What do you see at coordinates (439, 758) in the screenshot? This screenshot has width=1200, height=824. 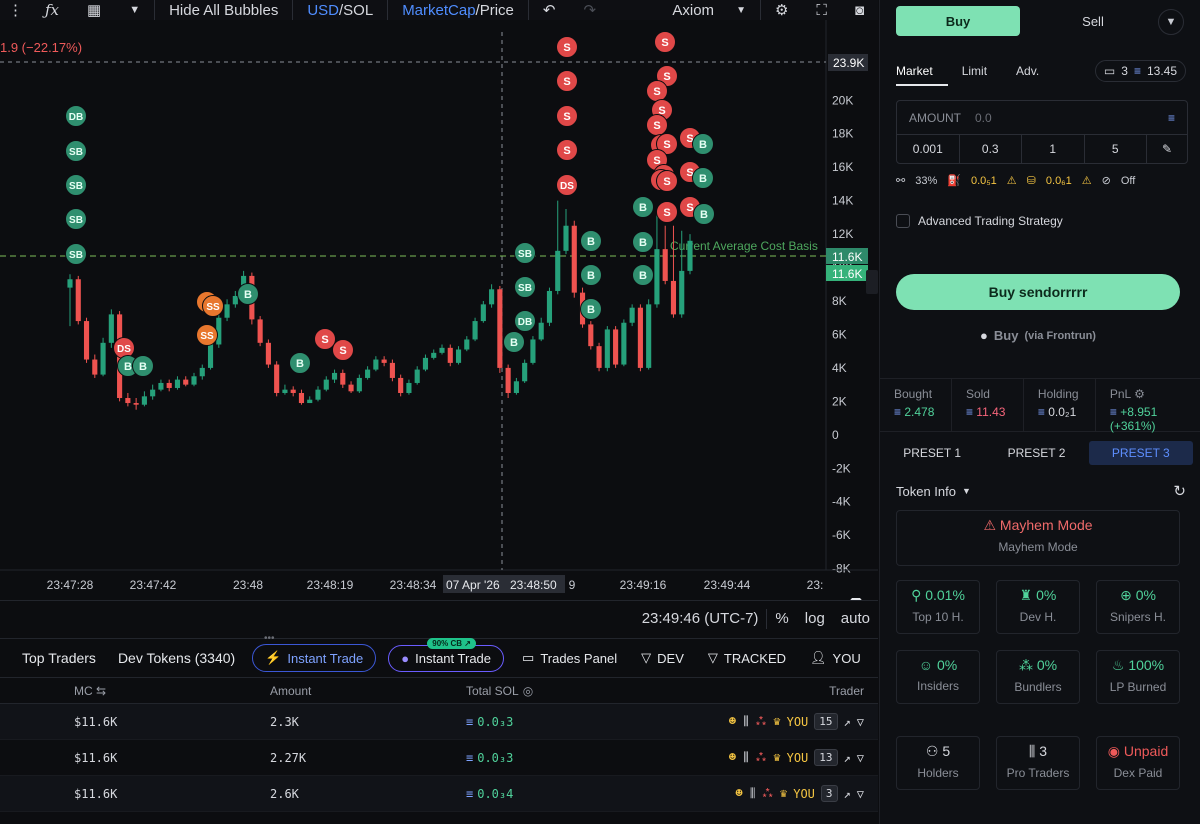 I see `table-row: $11.6K 2.27K ≡ 0.0₃3 ☻ ⫼ ⁂ ♛ YOU 13 ↗ ▽` at bounding box center [439, 758].